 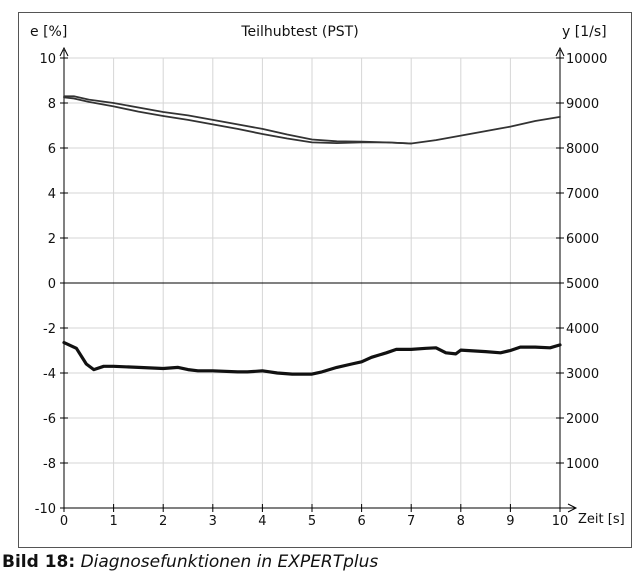 What do you see at coordinates (582, 374) in the screenshot?
I see `y-right-tick-label: 3000` at bounding box center [582, 374].